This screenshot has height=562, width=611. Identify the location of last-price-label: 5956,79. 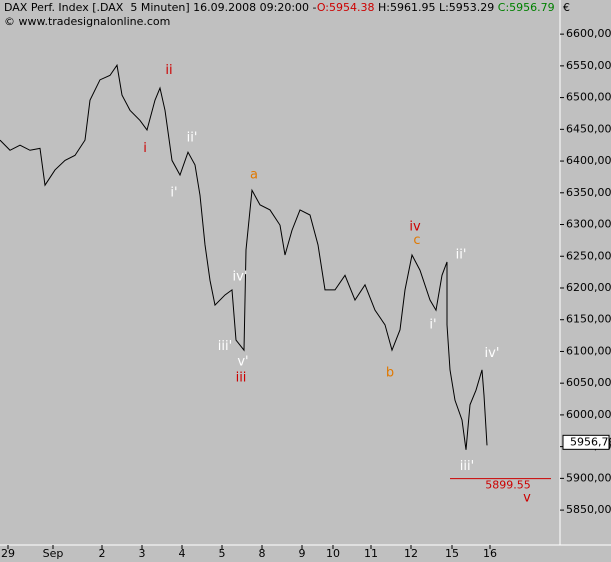
(590, 441).